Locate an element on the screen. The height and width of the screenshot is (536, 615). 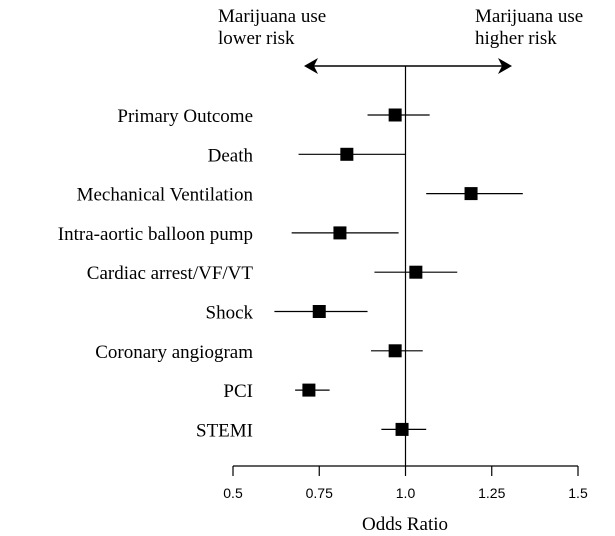
row-label: Primary Outcome is located at coordinates (185, 116).